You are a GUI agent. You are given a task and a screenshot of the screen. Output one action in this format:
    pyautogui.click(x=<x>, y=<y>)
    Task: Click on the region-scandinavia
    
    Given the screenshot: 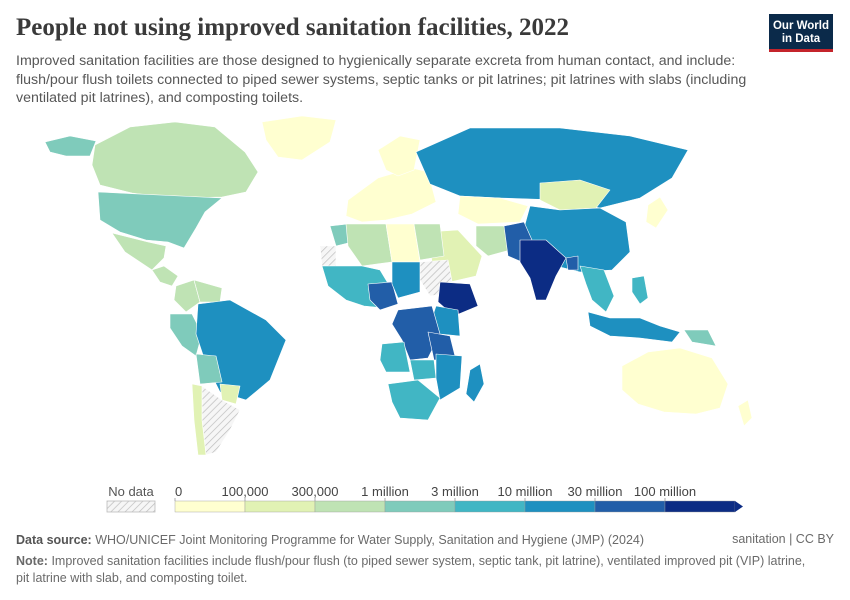 What is the action you would take?
    pyautogui.click(x=399, y=156)
    